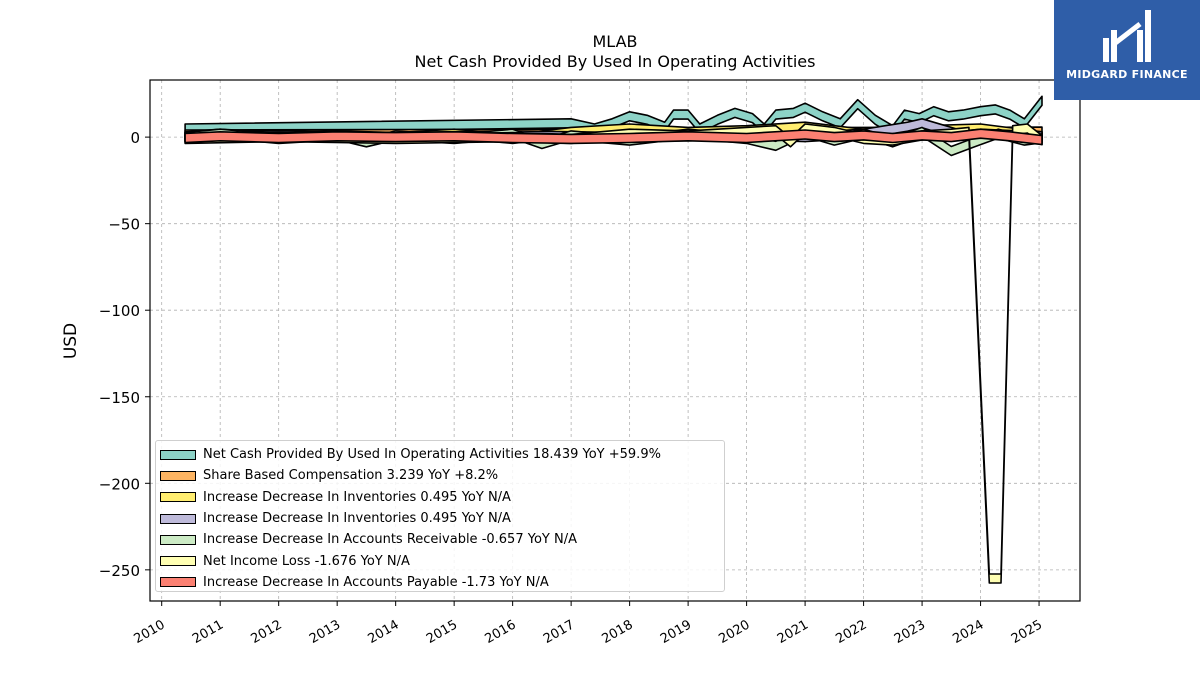 Image resolution: width=1200 pixels, height=675 pixels. I want to click on y-tick-label: −200, so click(119, 484).